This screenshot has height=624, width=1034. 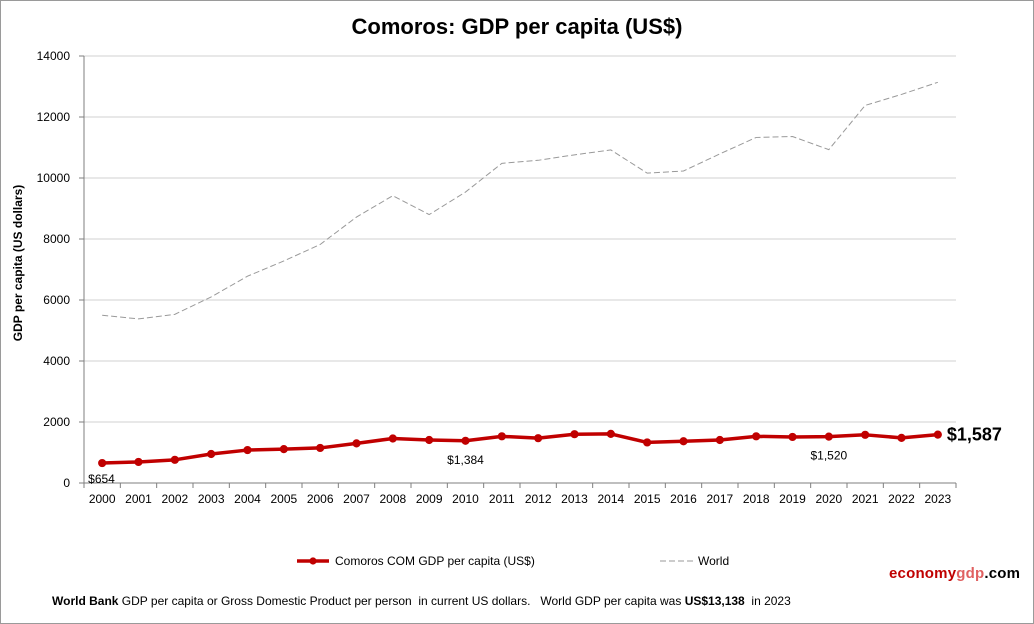 I want to click on x-tick-label: 2011, so click(x=502, y=499).